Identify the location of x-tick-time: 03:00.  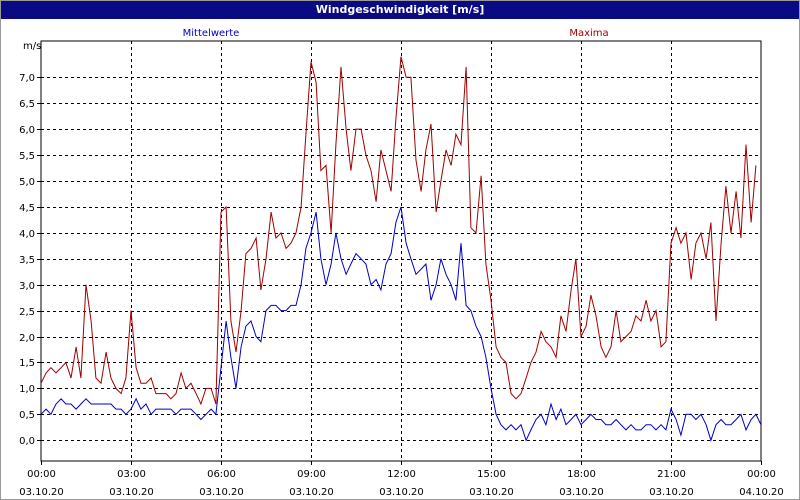
(131, 474).